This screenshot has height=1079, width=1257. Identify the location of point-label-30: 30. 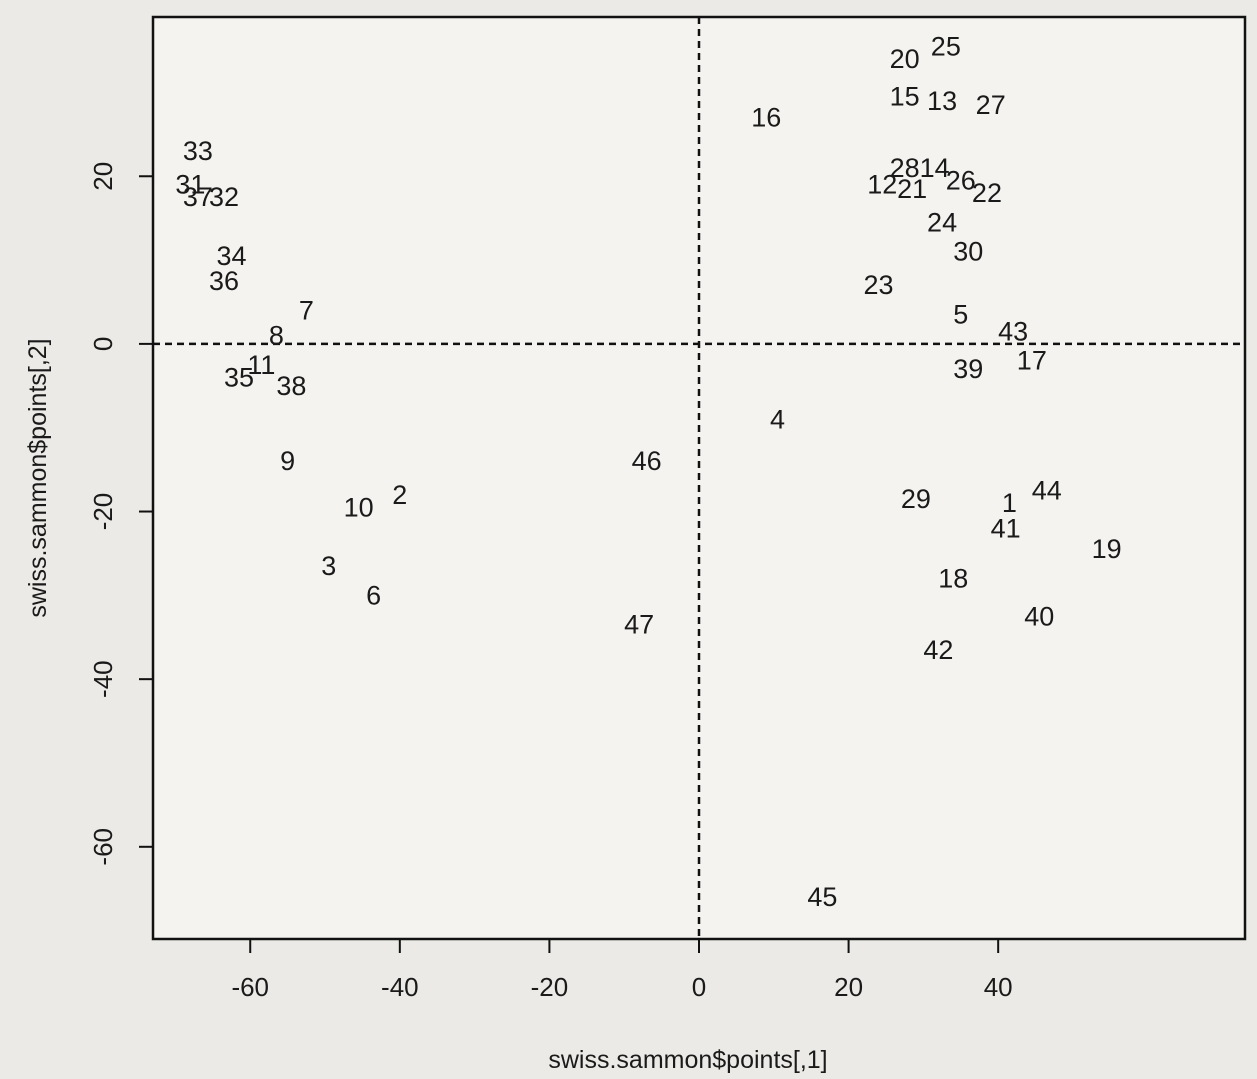
(968, 252).